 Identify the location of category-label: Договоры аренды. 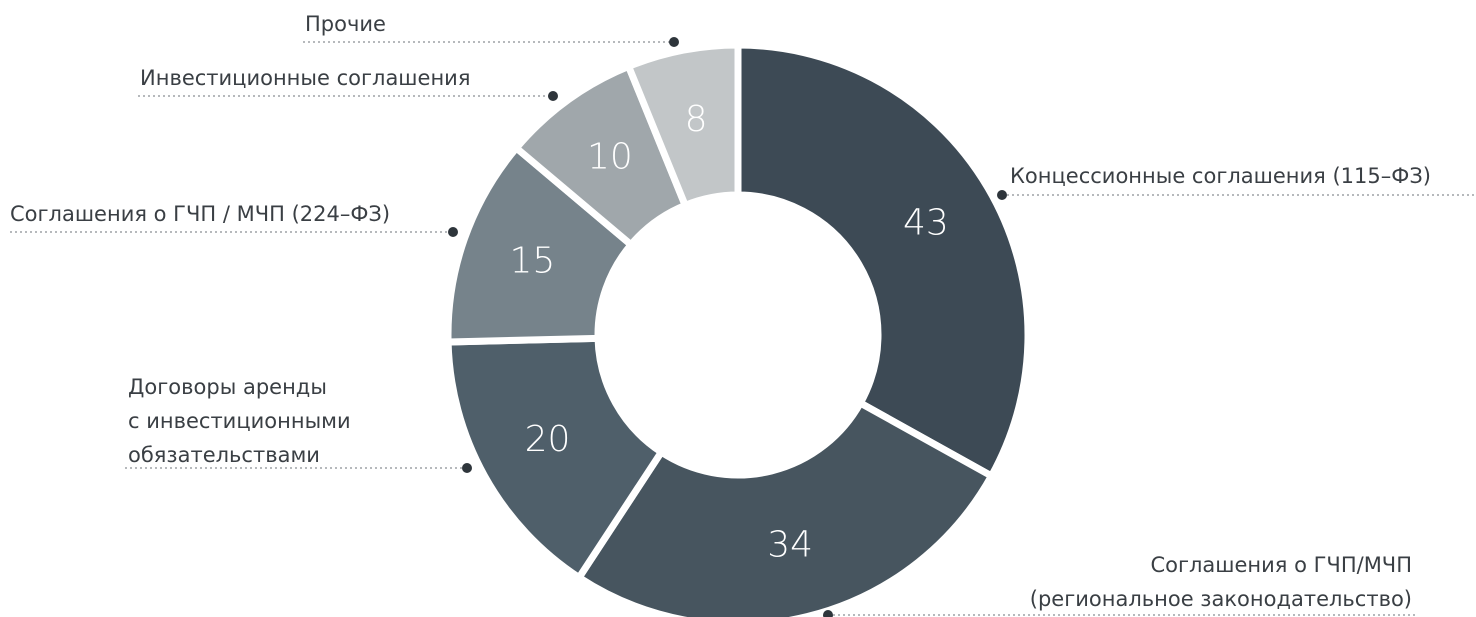
(227, 387).